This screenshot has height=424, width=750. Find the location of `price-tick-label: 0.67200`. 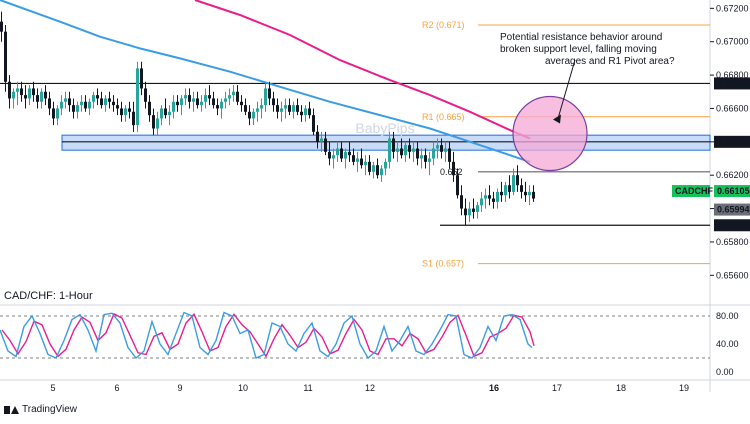

price-tick-label: 0.67200 is located at coordinates (732, 8).